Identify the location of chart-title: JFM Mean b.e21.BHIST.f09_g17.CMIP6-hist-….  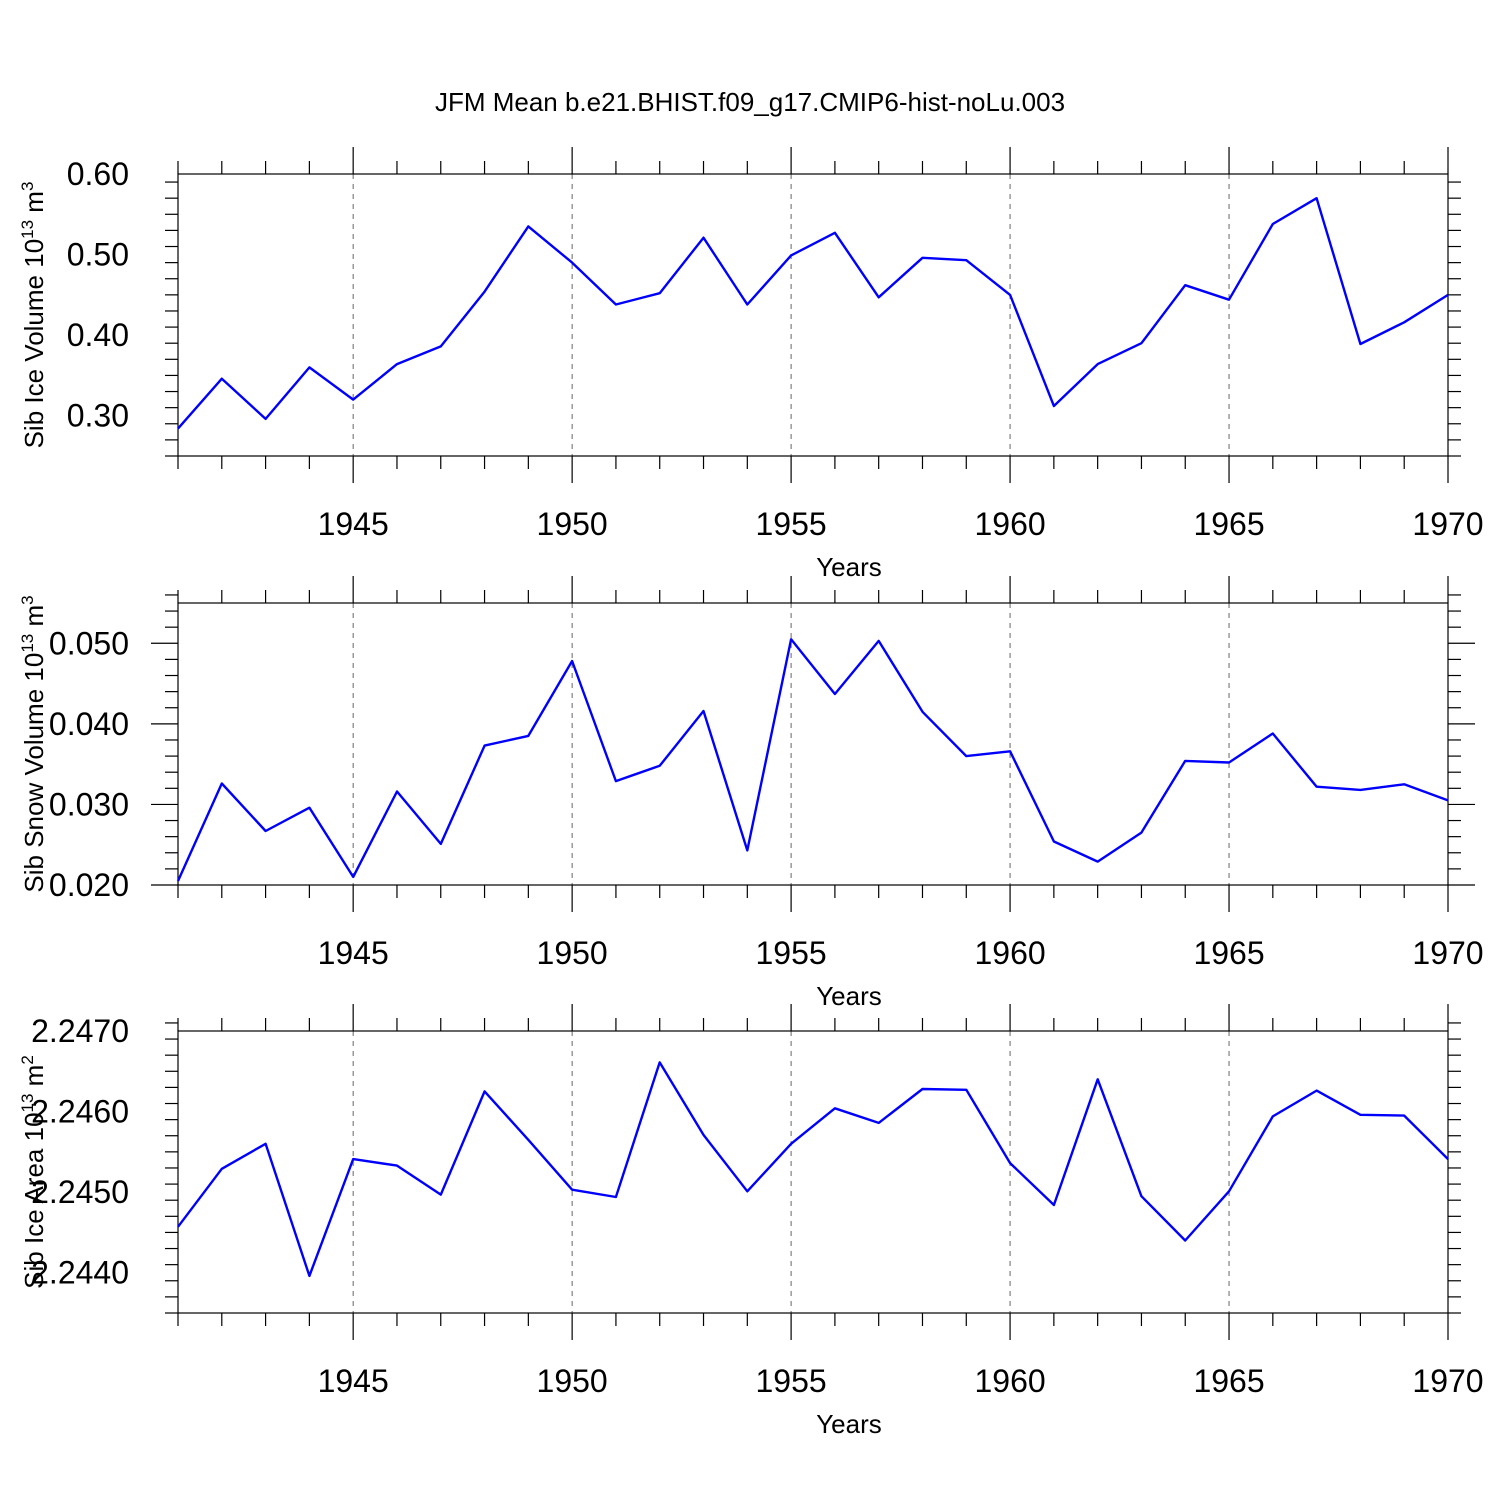
(750, 102).